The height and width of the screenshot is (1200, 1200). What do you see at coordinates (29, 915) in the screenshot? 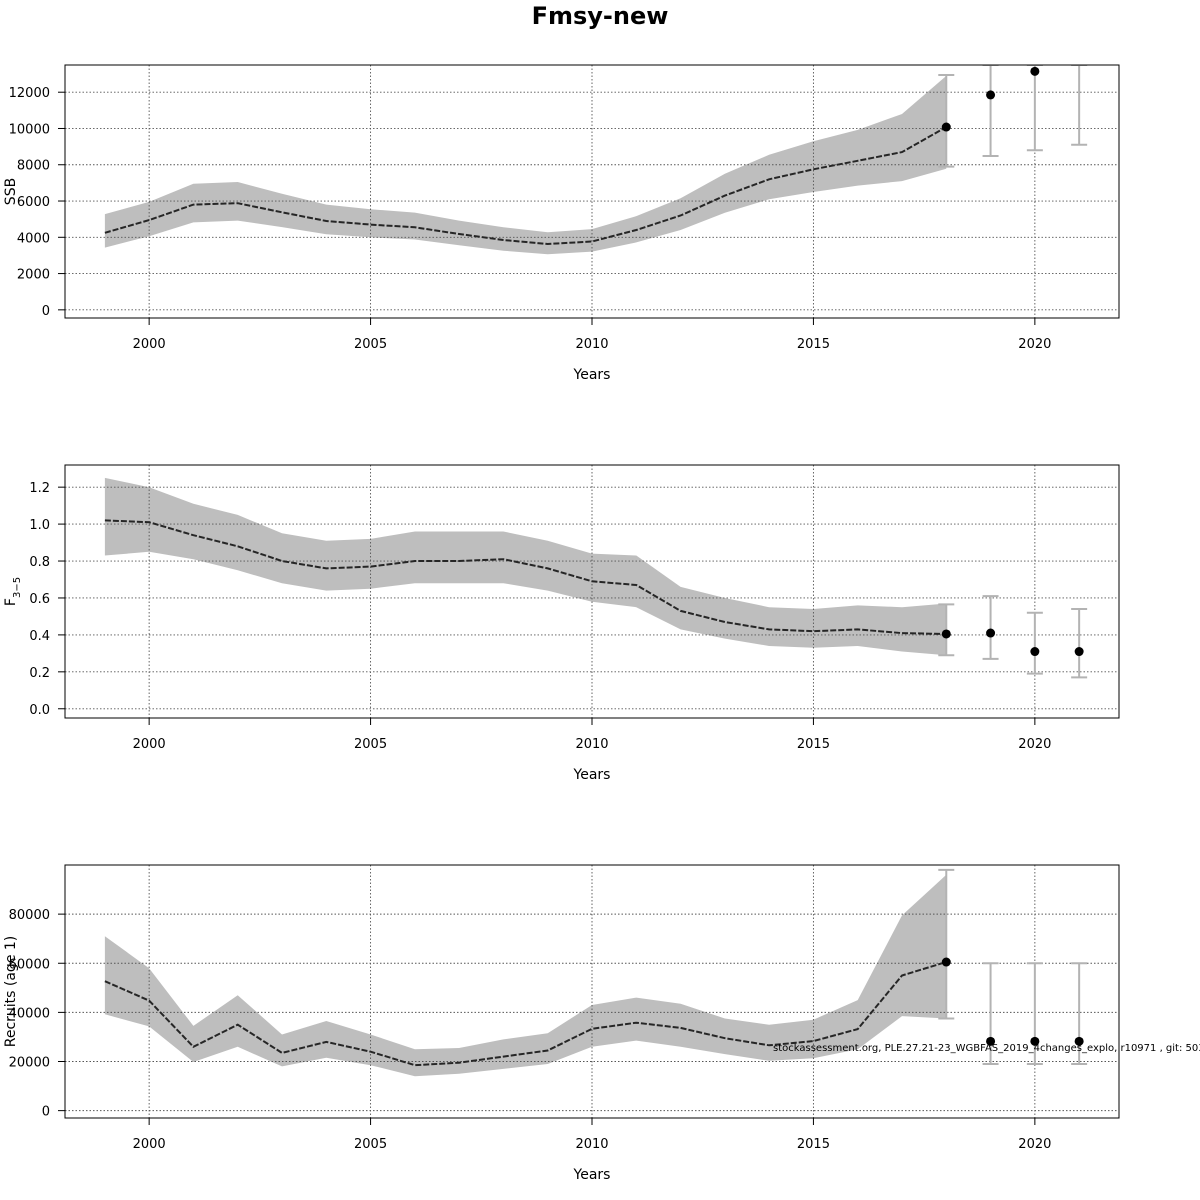
I see `y-tick-label: 80000` at bounding box center [29, 915].